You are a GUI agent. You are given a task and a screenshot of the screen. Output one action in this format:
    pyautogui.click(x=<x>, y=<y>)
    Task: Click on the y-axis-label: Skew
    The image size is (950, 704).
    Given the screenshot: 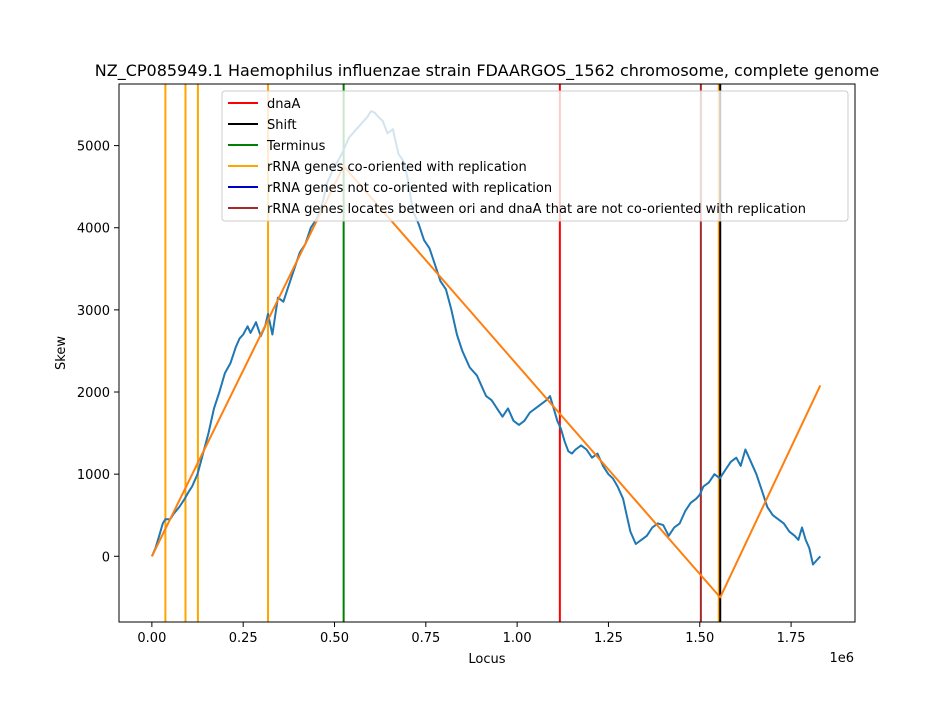 What is the action you would take?
    pyautogui.click(x=61, y=353)
    